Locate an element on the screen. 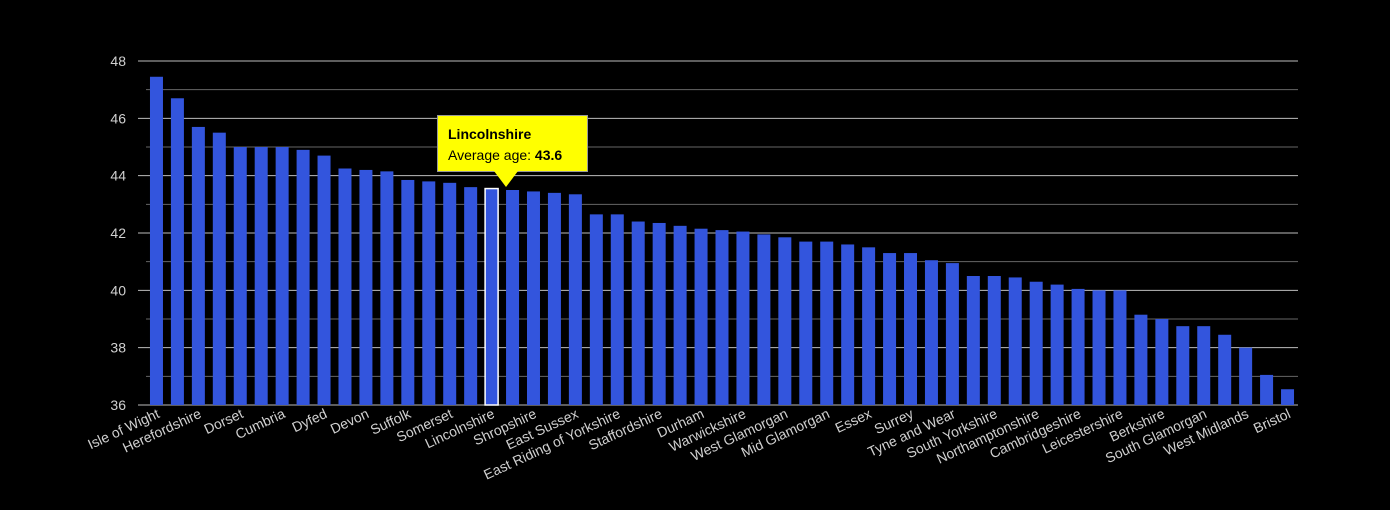 This screenshot has height=510, width=1390. y-tick-label: 48 is located at coordinates (118, 61).